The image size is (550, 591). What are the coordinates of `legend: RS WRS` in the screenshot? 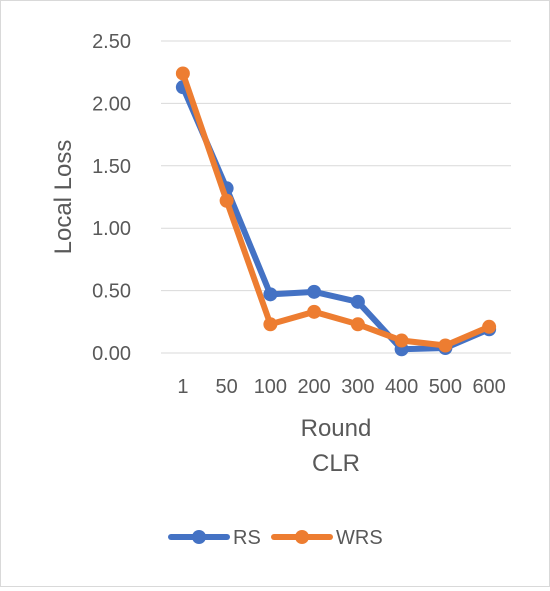 It's located at (275, 538).